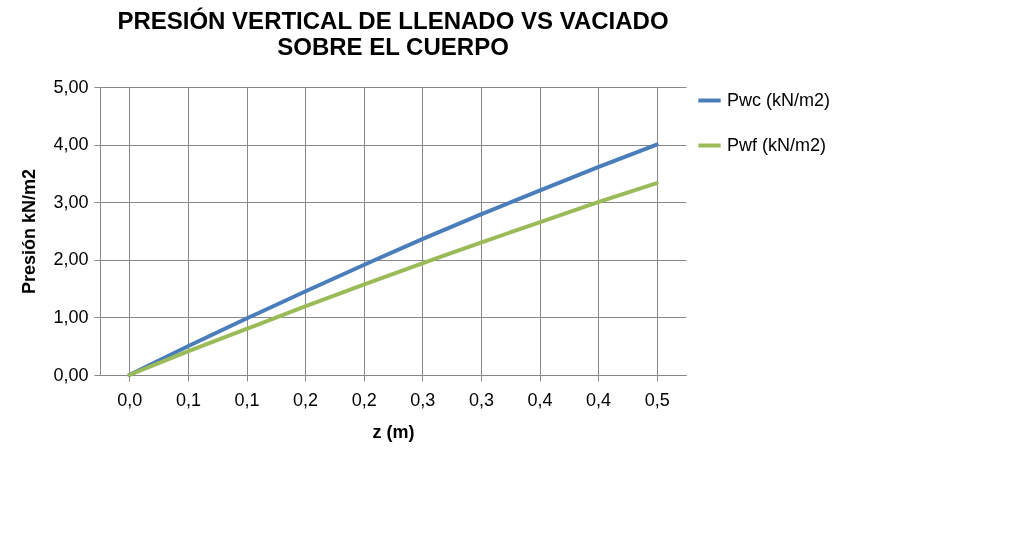 The image size is (1009, 535). What do you see at coordinates (71, 374) in the screenshot?
I see `y-tick-label: 0,00` at bounding box center [71, 374].